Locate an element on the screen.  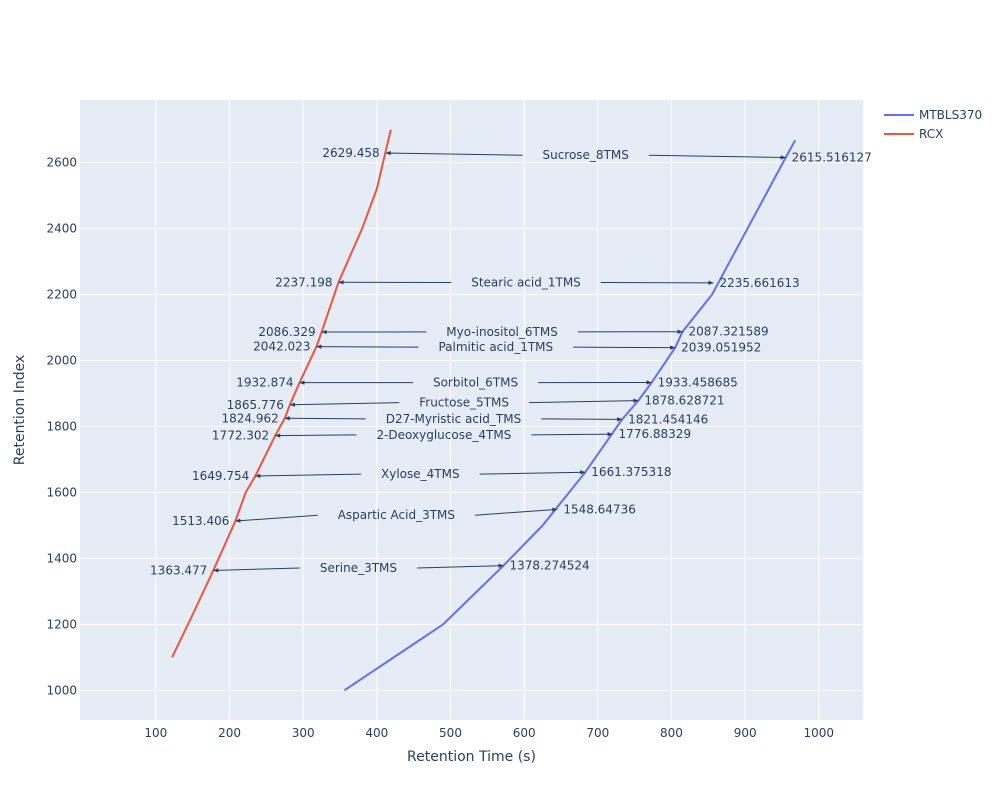
legend: MTBLS370 RCX is located at coordinates (933, 124).